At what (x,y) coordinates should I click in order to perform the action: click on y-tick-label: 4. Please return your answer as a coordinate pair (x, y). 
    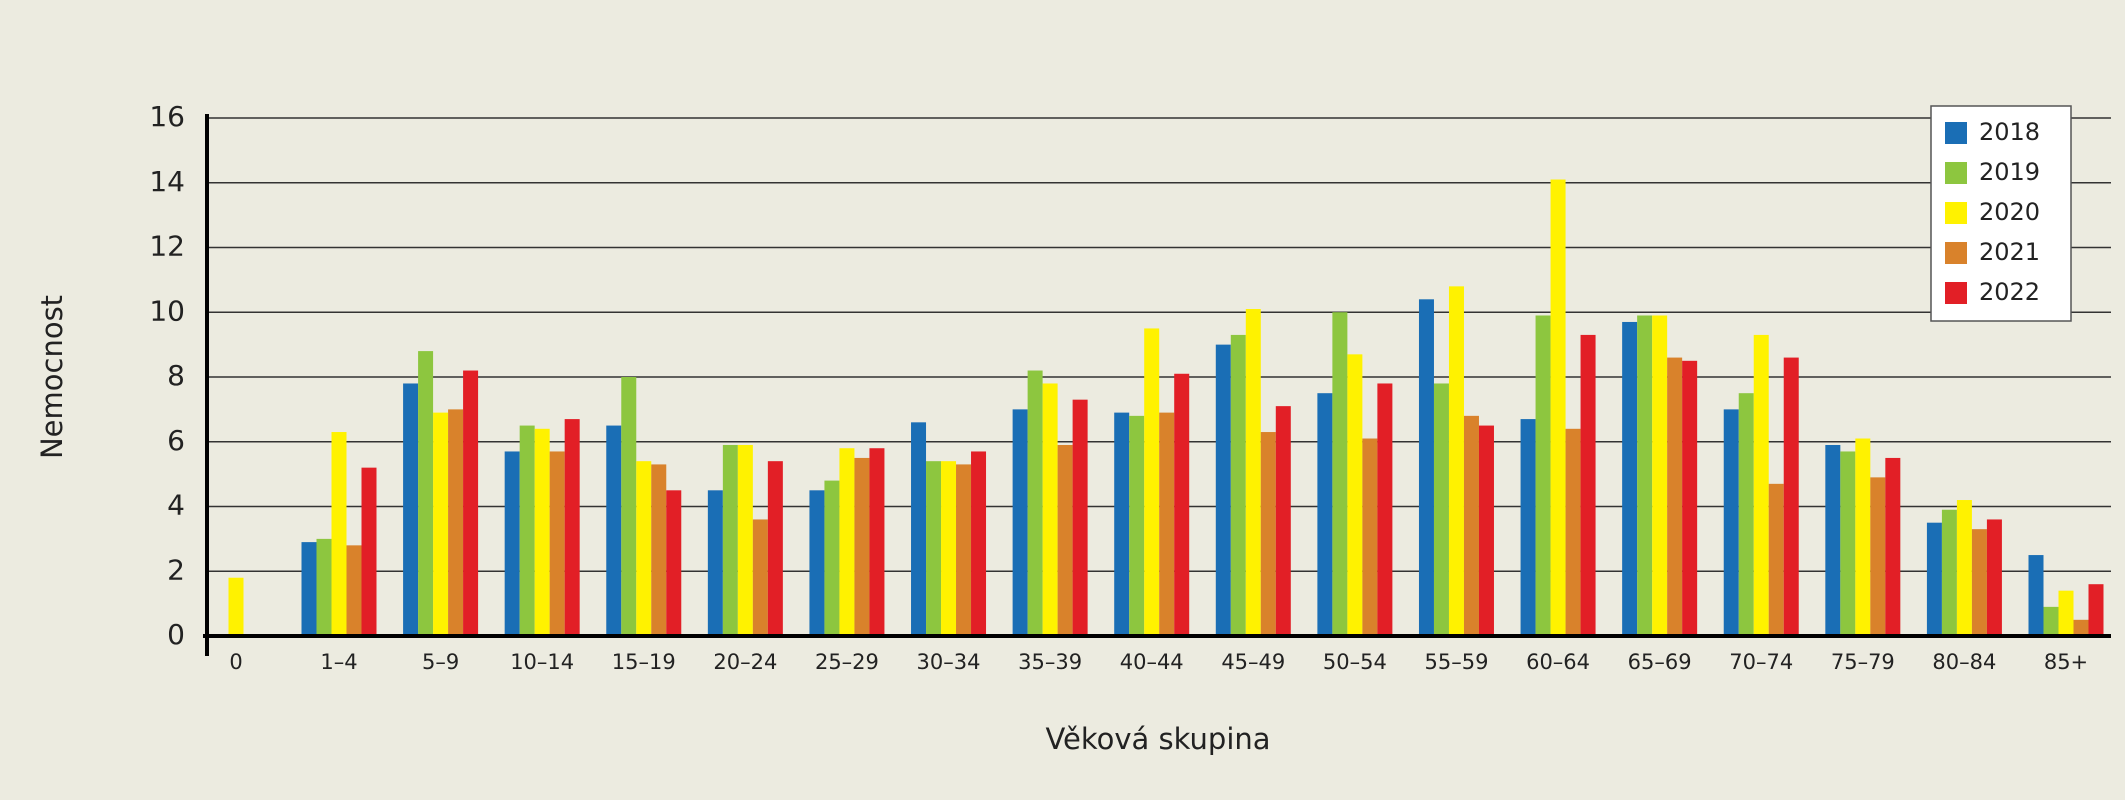
    Looking at the image, I should click on (176, 505).